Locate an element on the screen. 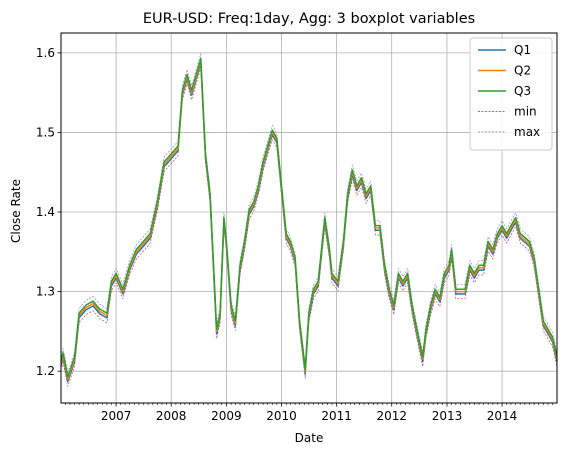  y-axis: 1.2 1.3 1.4 1.5 1.6 is located at coordinates (48, 212).